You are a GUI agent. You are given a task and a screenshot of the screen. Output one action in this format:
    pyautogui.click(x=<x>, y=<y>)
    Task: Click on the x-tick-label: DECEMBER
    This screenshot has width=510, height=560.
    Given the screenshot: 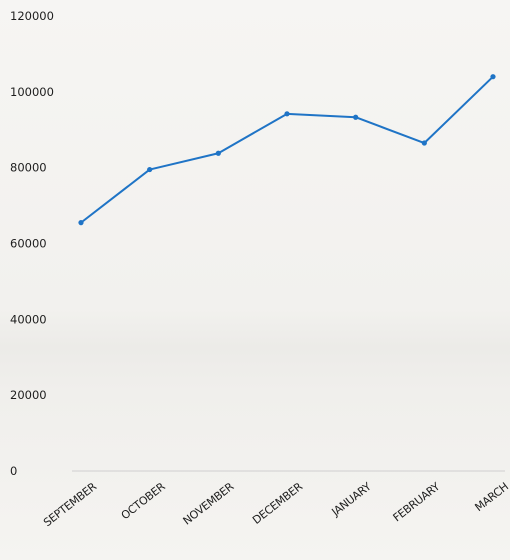 What is the action you would take?
    pyautogui.click(x=277, y=503)
    